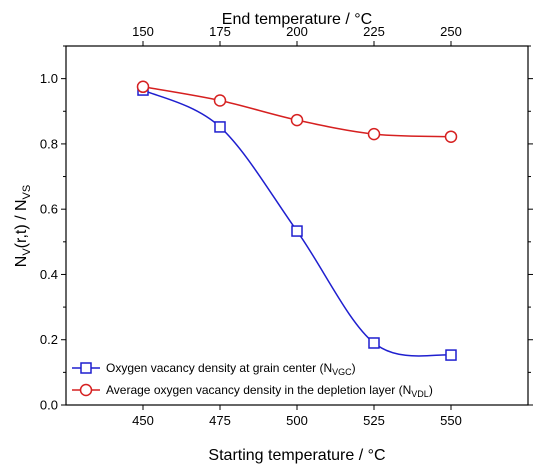 This screenshot has height=474, width=550. Describe the element at coordinates (451, 31) in the screenshot. I see `x2-tick-label: 250` at that location.